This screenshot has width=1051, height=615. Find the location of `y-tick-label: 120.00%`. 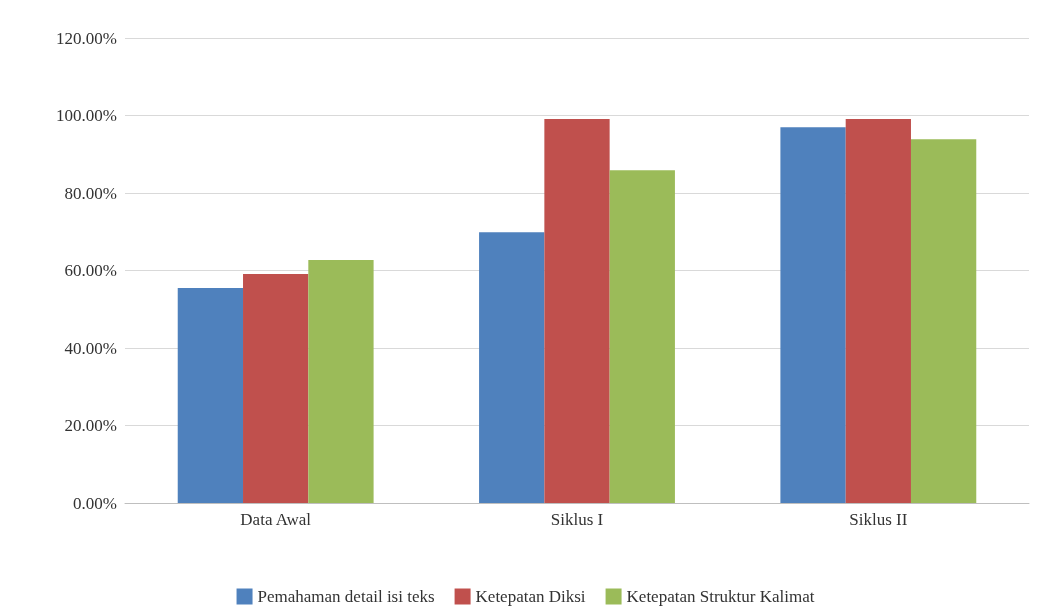

y-tick-label: 120.00% is located at coordinates (86, 38).